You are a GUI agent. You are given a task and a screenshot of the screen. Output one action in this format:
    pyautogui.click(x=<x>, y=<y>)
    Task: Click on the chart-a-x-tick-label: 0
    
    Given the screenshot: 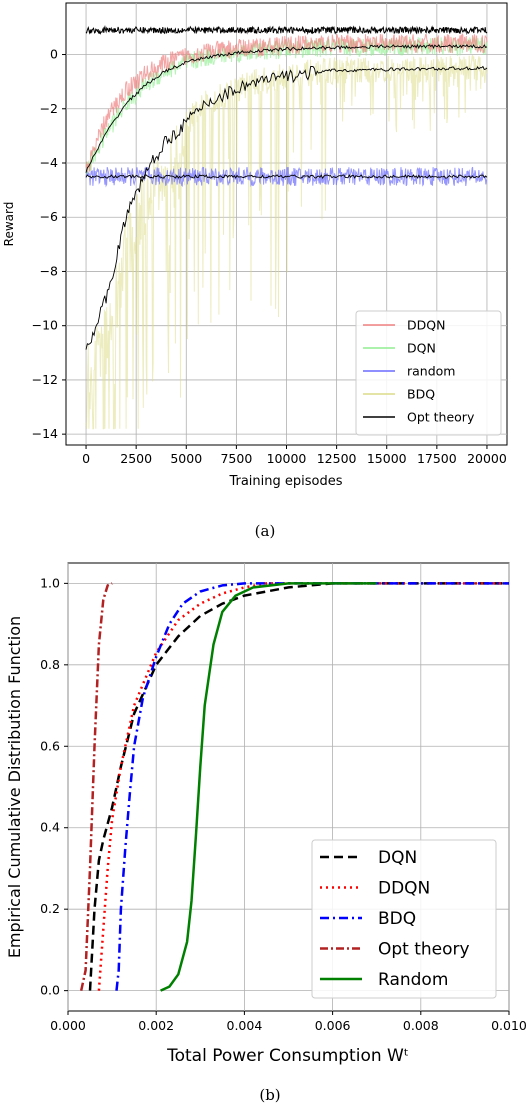 What is the action you would take?
    pyautogui.click(x=86, y=458)
    